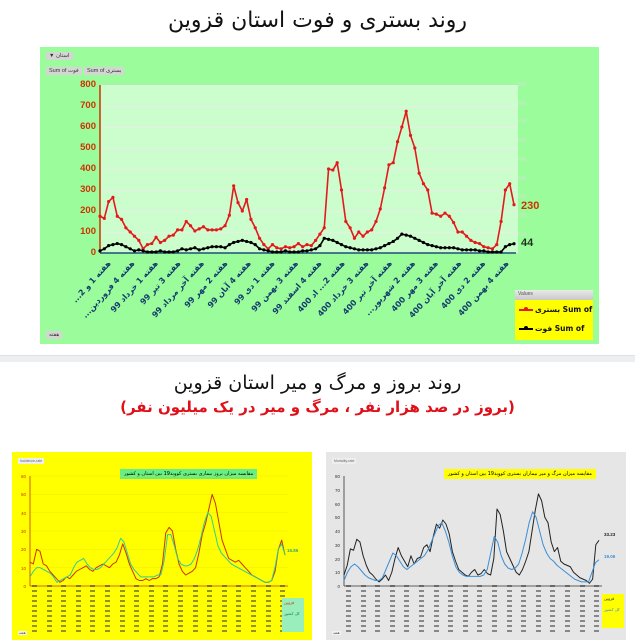 Image resolution: width=635 pixels, height=640 pixels. What do you see at coordinates (554, 309) in the screenshot?
I see `legend-item-hospitalized: بستری Sum of` at bounding box center [554, 309].